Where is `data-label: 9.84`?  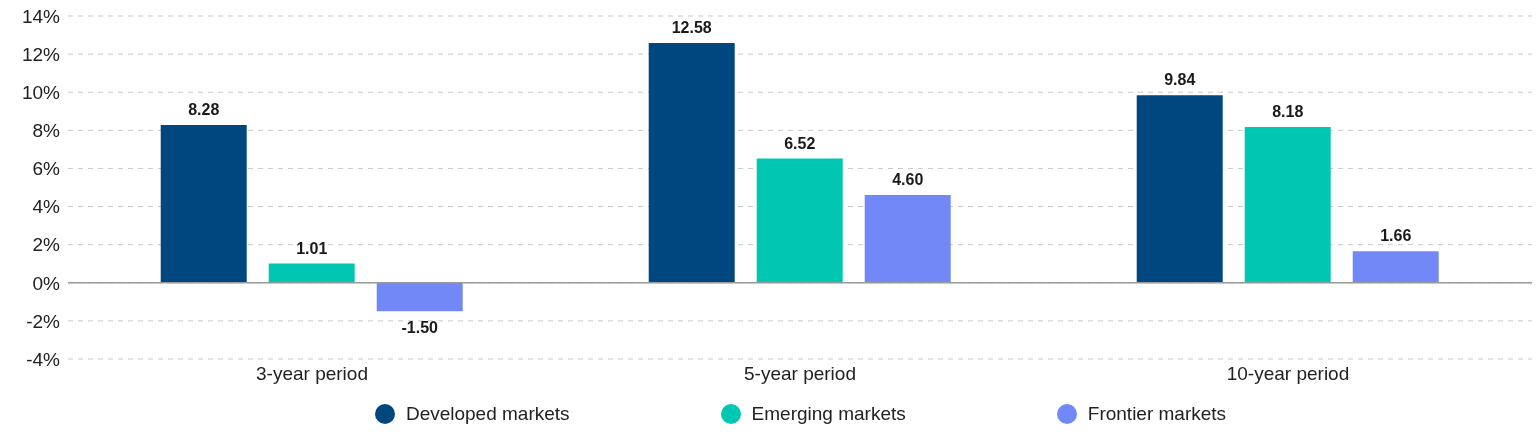 data-label: 9.84 is located at coordinates (1180, 80).